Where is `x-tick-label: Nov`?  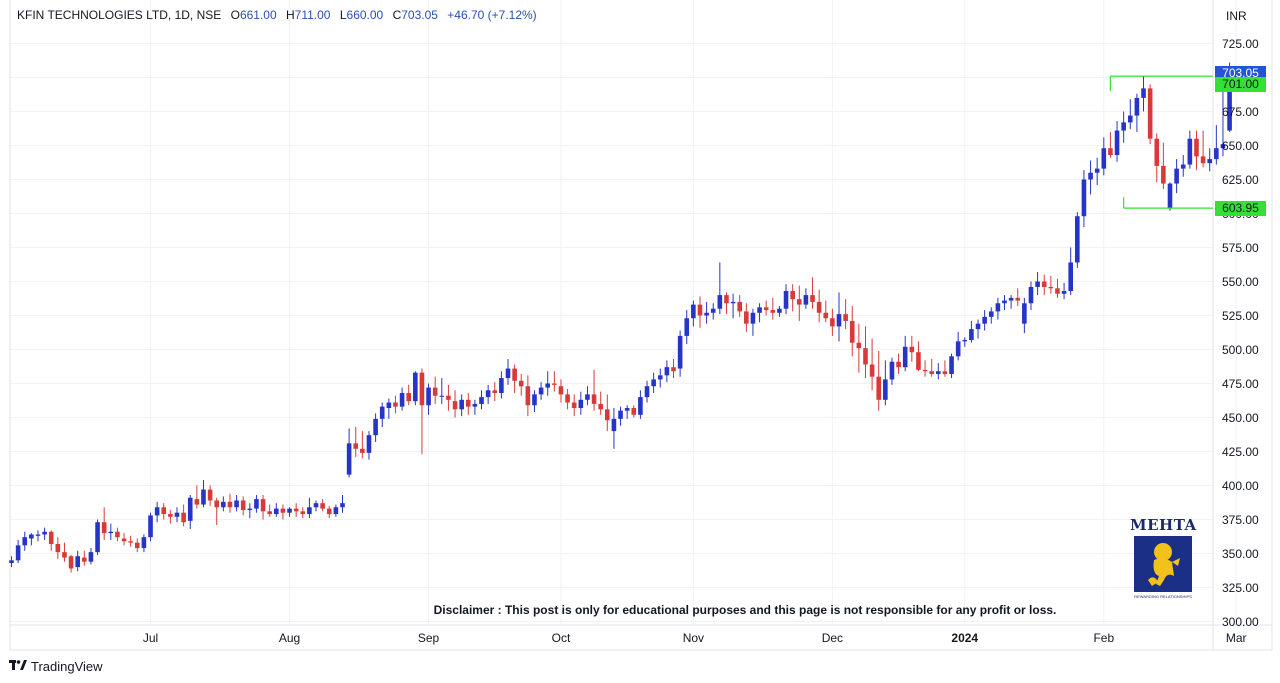 x-tick-label: Nov is located at coordinates (693, 638).